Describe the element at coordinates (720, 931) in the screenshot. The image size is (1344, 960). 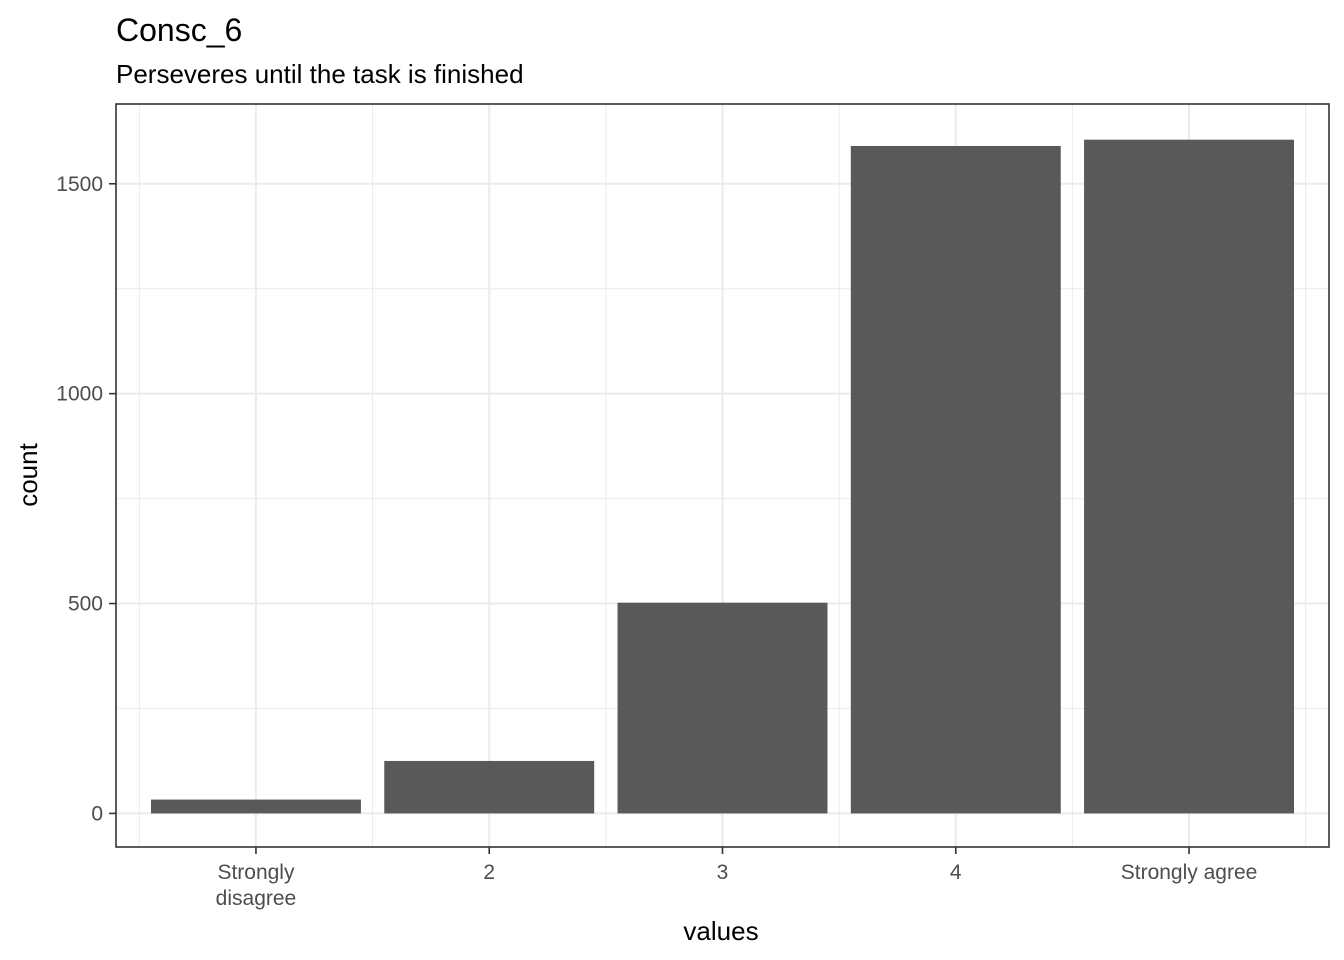
I see `x-axis-title: values` at that location.